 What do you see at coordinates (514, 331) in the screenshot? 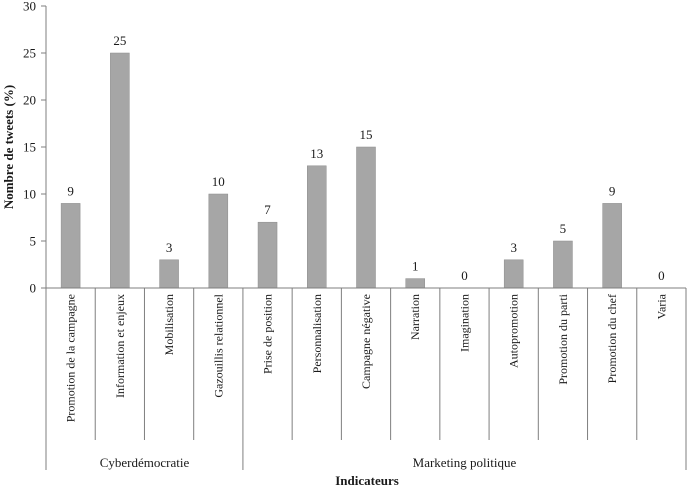
I see `x-category-label: Autopromotion` at bounding box center [514, 331].